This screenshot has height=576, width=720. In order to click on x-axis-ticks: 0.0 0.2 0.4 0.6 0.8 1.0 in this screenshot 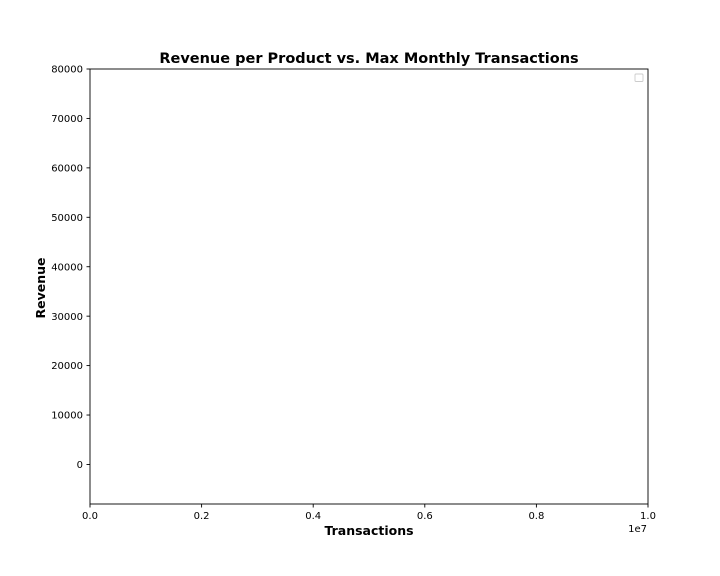, I will do `click(369, 513)`.